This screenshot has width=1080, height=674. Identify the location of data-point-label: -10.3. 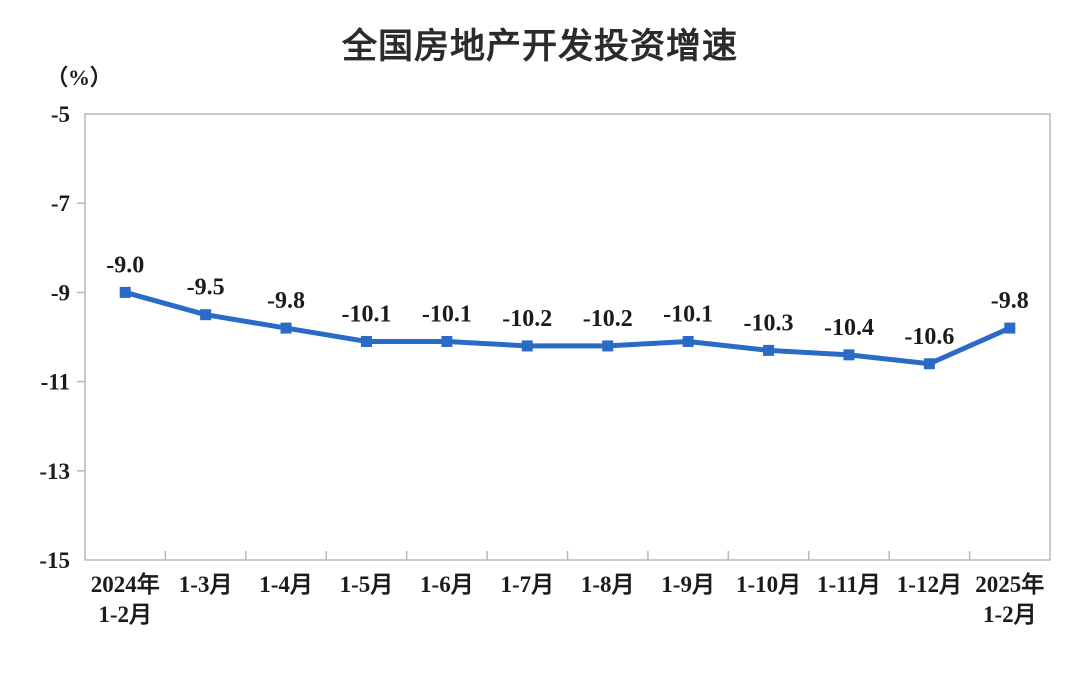
(769, 323).